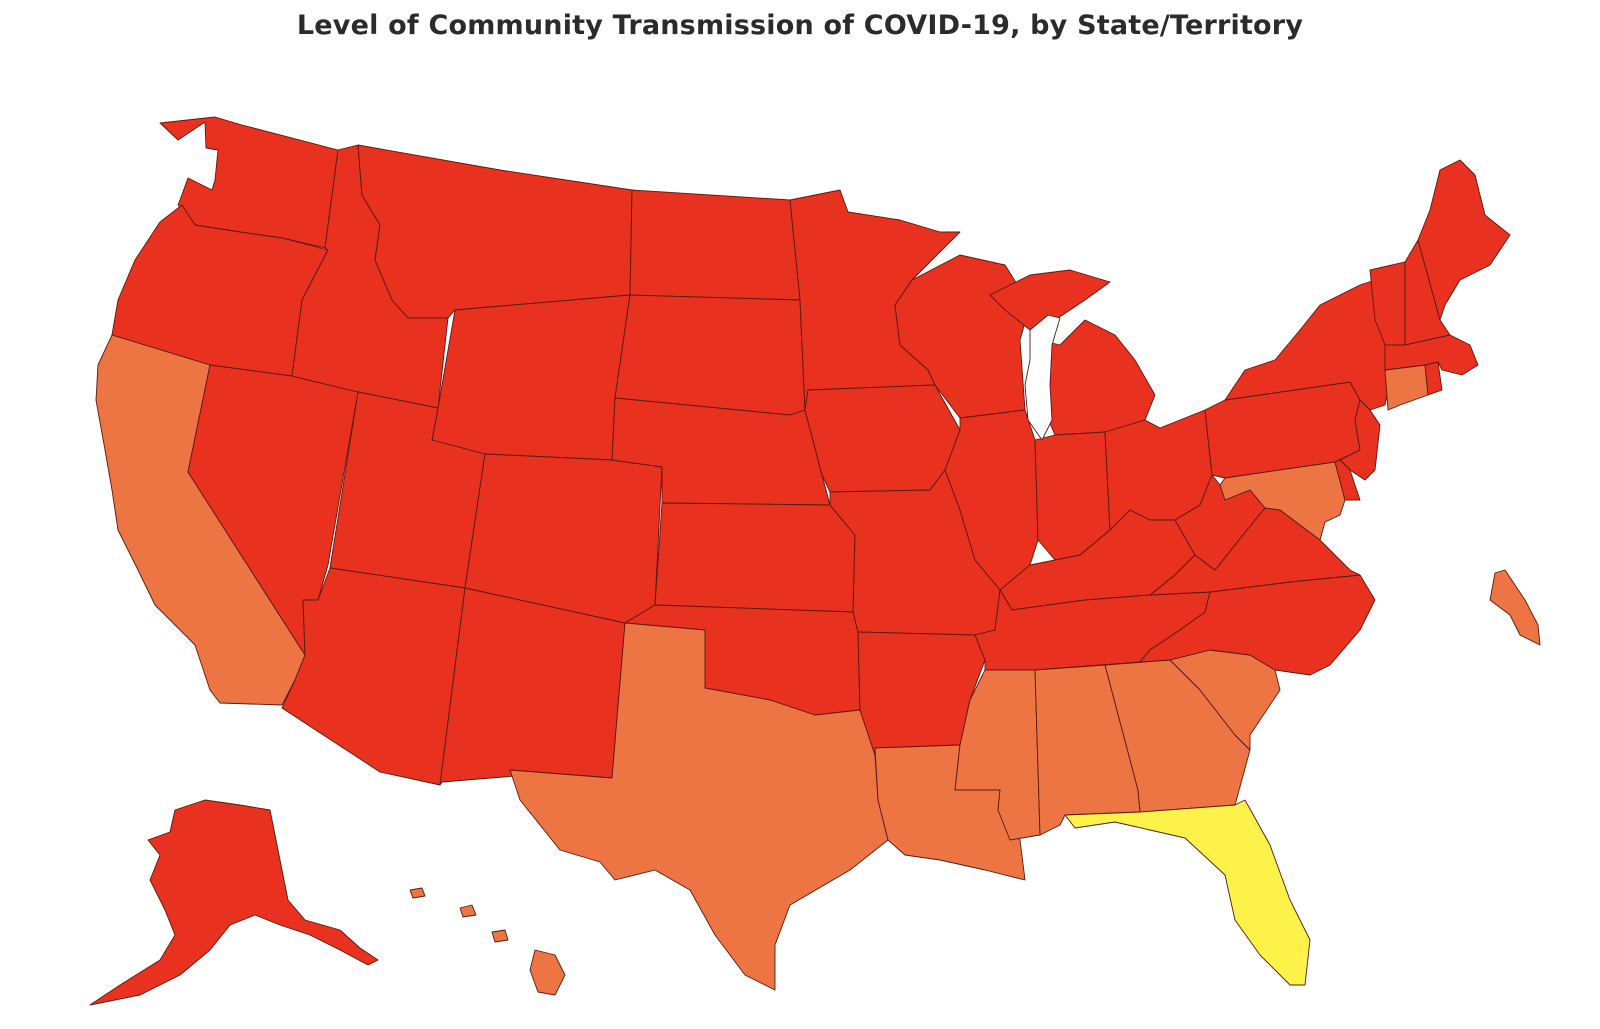 The height and width of the screenshot is (1029, 1600). I want to click on state-AZ, so click(373, 676).